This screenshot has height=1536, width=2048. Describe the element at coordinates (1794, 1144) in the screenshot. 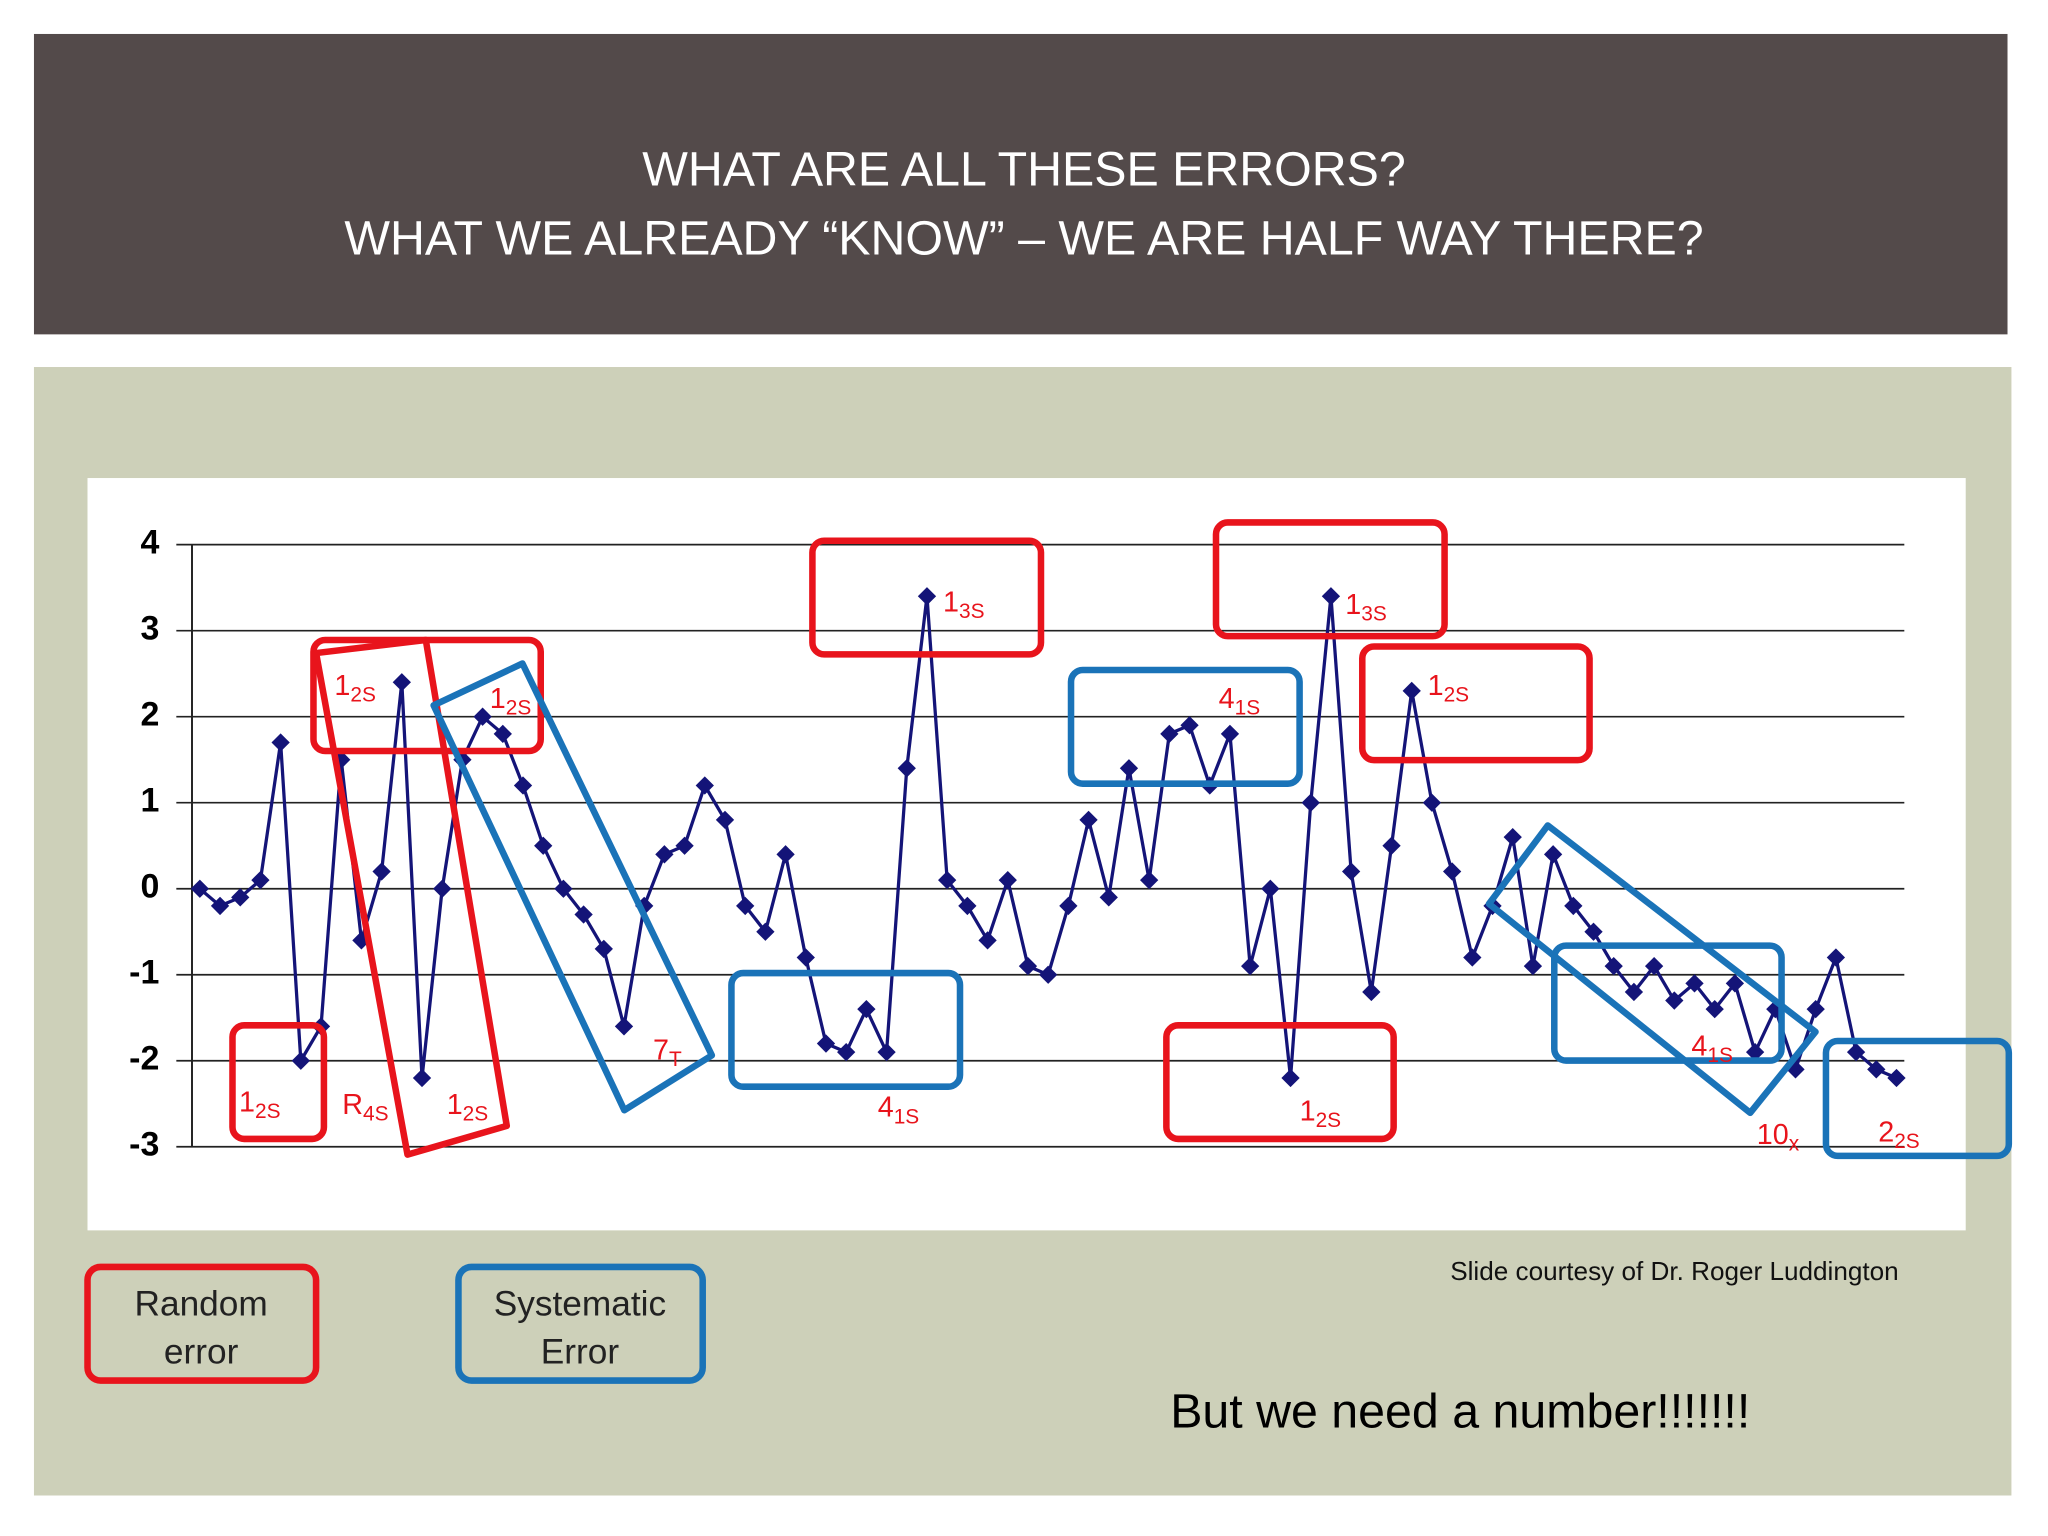

I see `rule-label-sub: x` at that location.